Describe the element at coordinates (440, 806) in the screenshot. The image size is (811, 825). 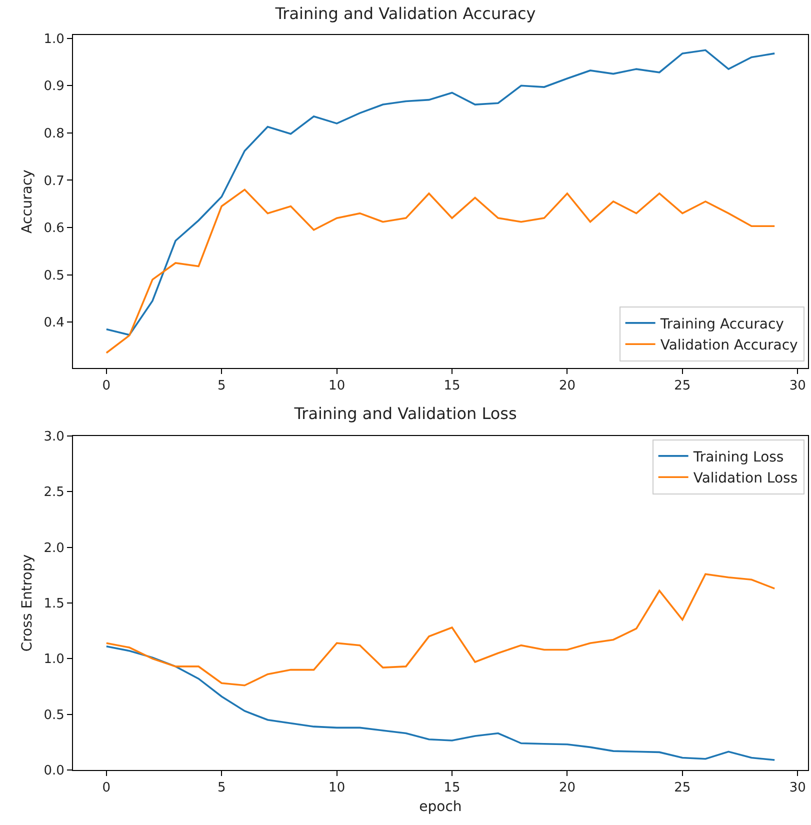
I see `x-axis-title: epoch` at that location.